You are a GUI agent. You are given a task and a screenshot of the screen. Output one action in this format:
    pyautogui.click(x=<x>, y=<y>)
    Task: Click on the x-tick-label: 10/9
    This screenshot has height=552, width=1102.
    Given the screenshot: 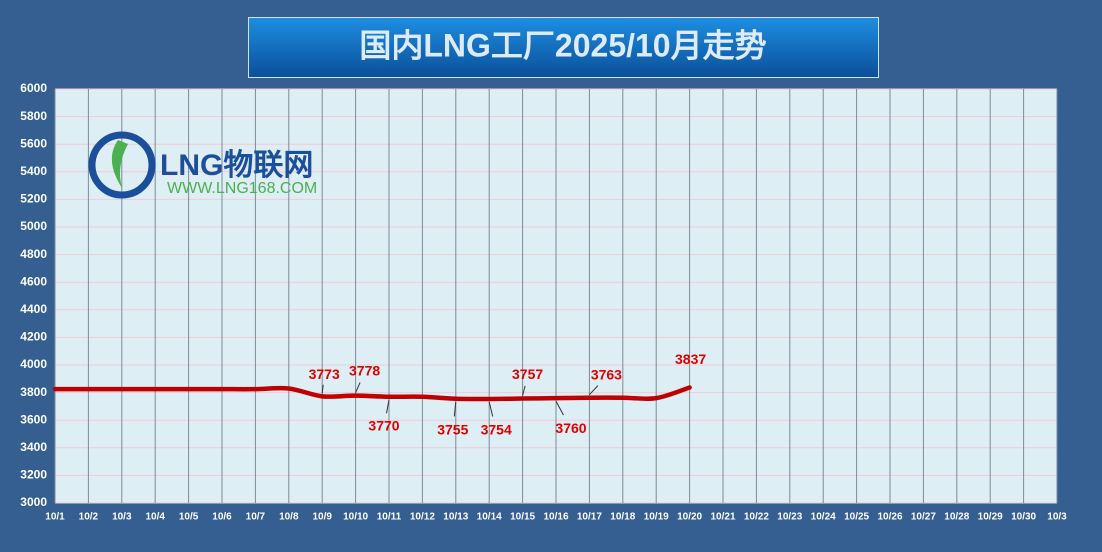 What is the action you would take?
    pyautogui.click(x=322, y=517)
    